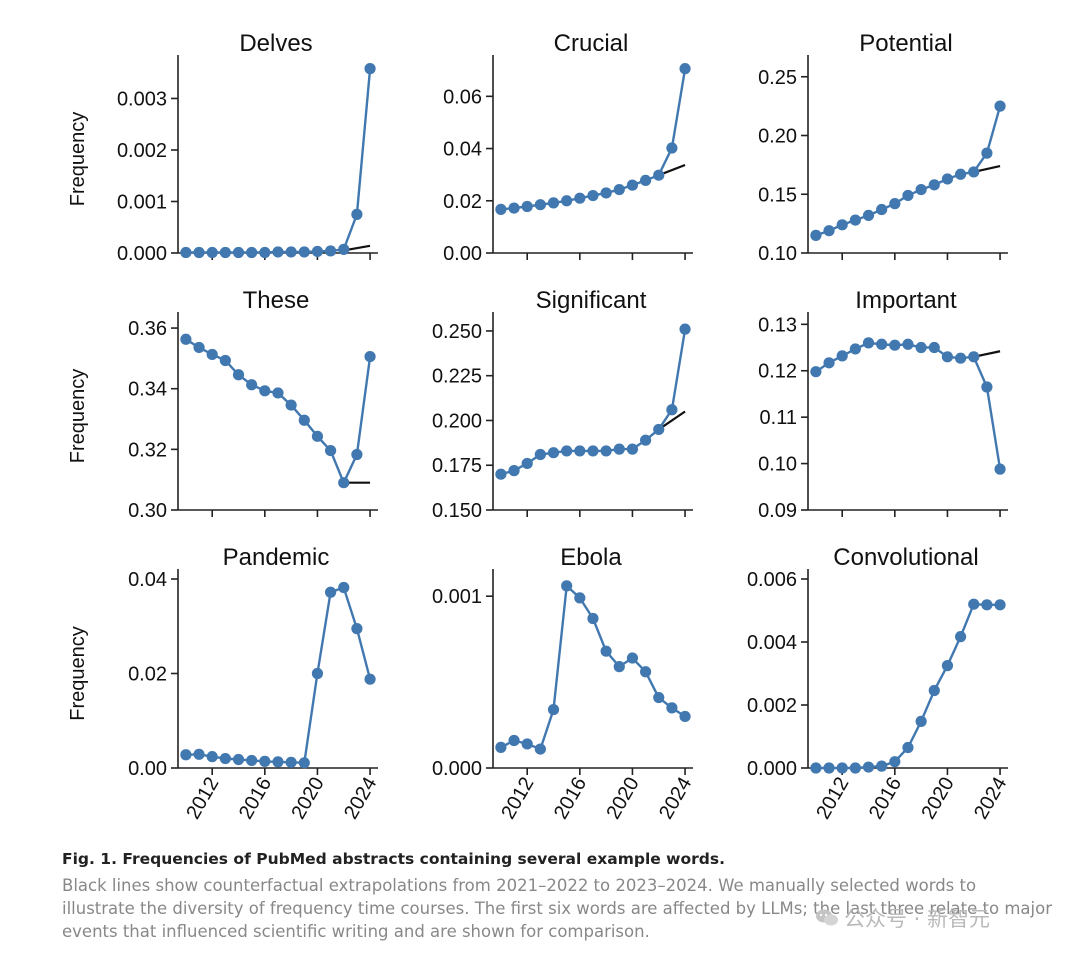  I want to click on panel-title: Potential, so click(905, 43).